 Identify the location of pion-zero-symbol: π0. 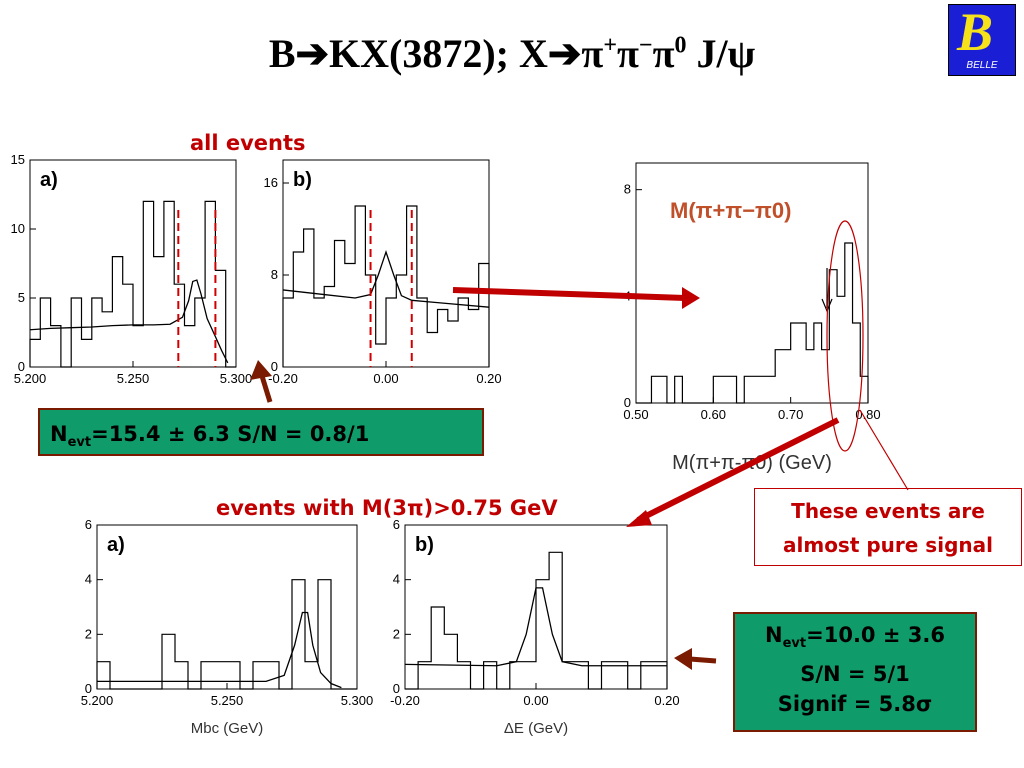
(669, 53).